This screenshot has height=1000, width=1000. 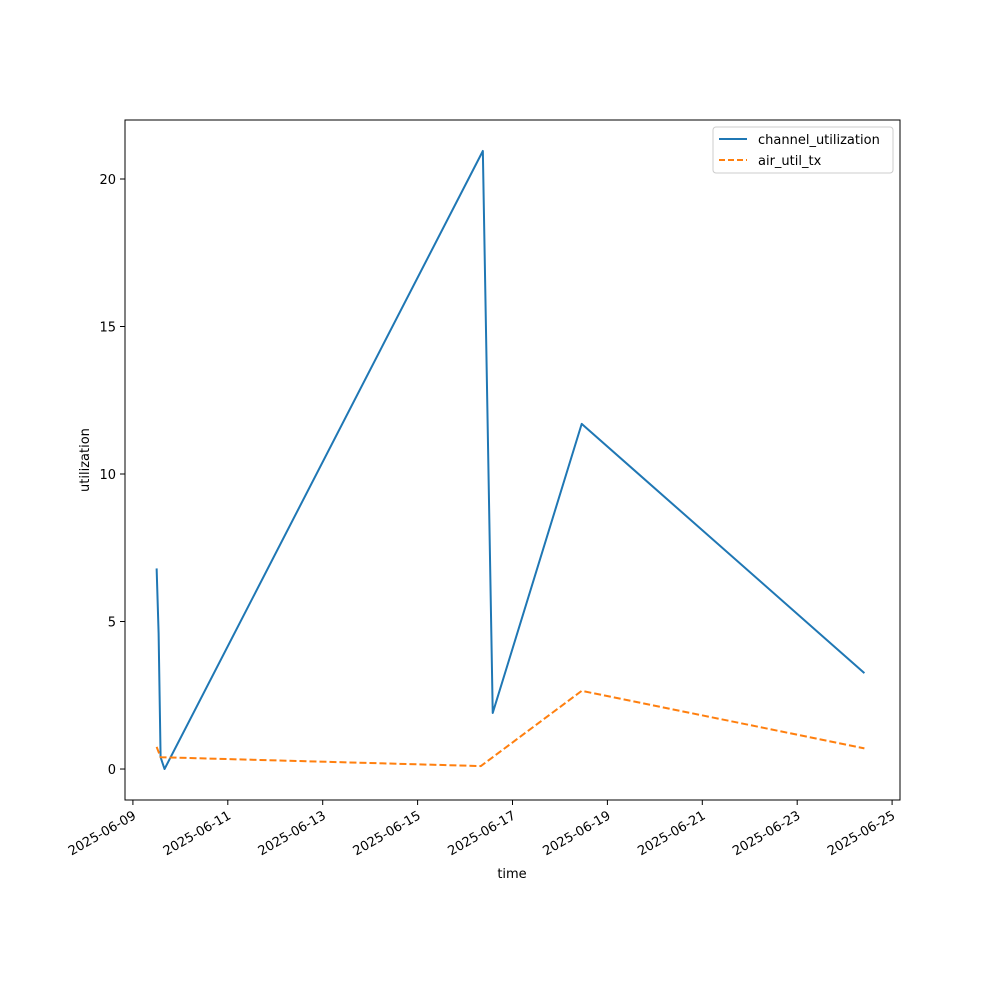 I want to click on x-tick-label: 2025-06-23, so click(x=766, y=833).